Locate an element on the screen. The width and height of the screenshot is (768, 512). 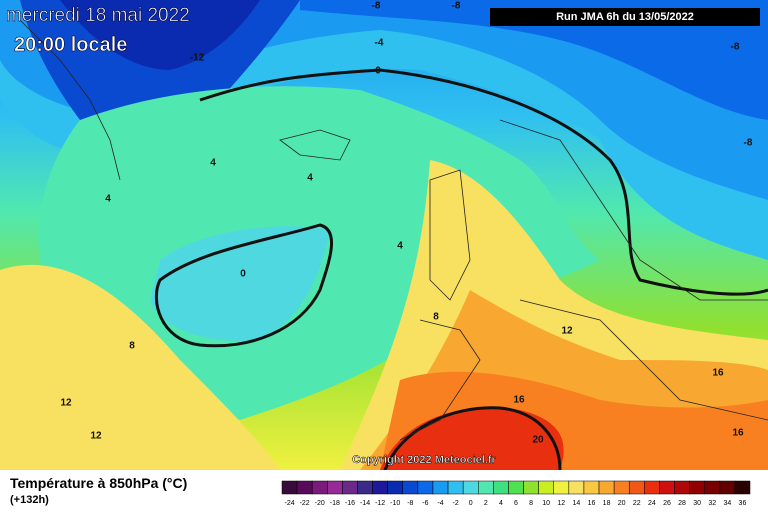
colorbar-label: -8 is located at coordinates (410, 503).